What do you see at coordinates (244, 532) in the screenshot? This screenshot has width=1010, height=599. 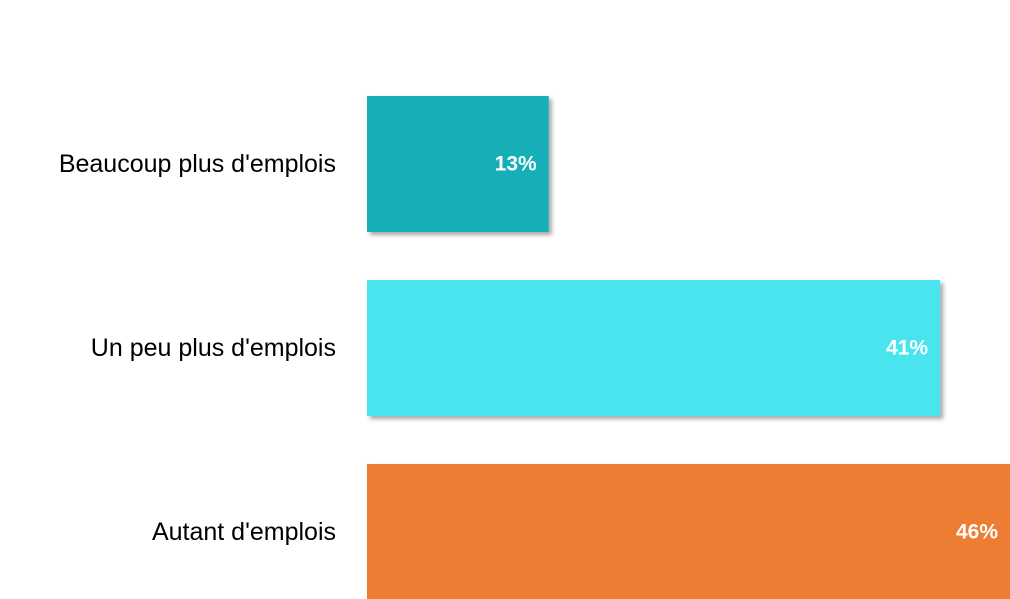 I see `category-label-2: Autant d'emplois` at bounding box center [244, 532].